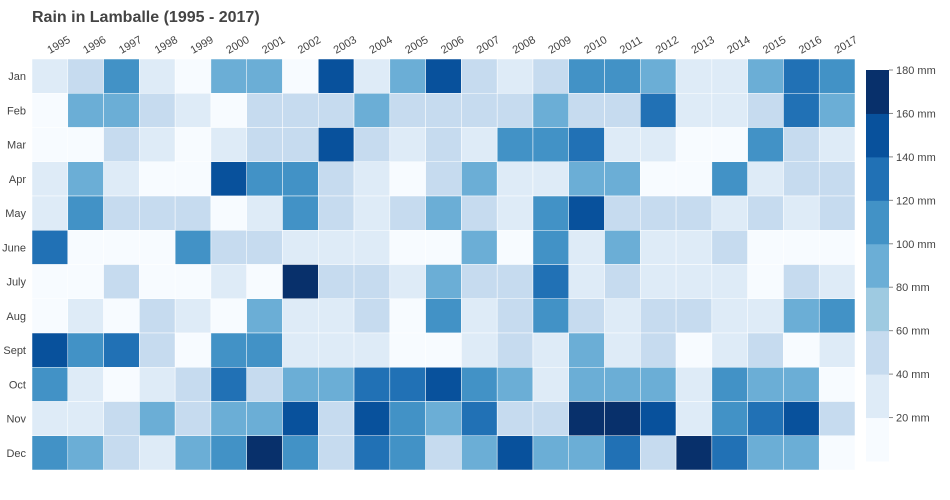  I want to click on x-tick-label: 2004, so click(380, 45).